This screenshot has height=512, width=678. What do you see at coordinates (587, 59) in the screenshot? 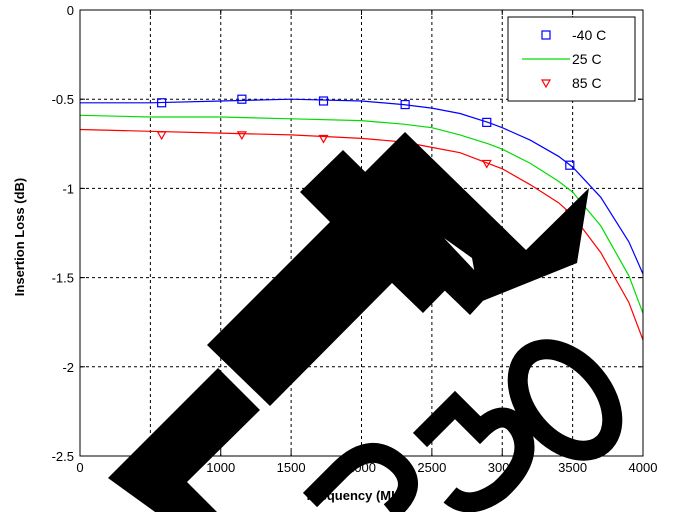
I see `legend-label-1: 25 C` at bounding box center [587, 59].